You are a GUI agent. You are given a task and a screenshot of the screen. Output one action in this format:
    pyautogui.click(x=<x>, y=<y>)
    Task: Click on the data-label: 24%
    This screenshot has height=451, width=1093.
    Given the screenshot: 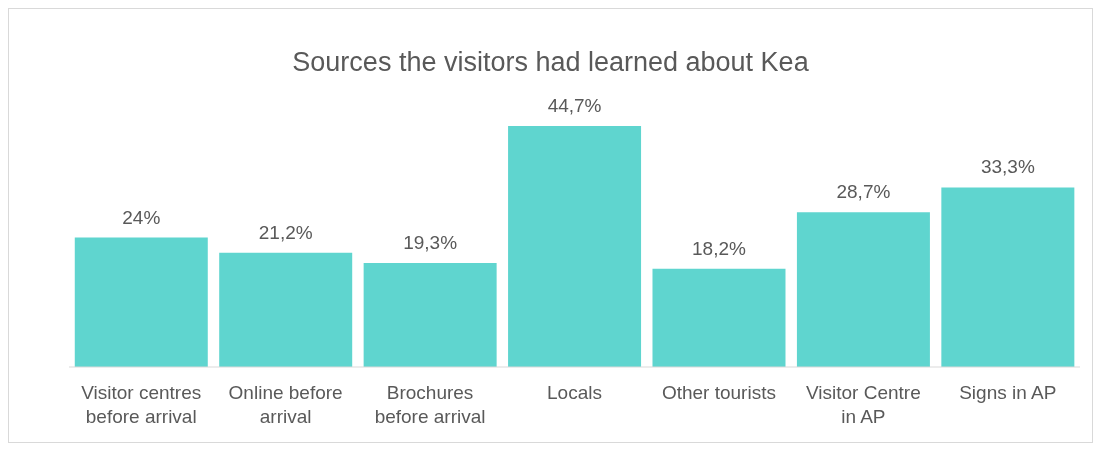 What is the action you would take?
    pyautogui.click(x=141, y=217)
    